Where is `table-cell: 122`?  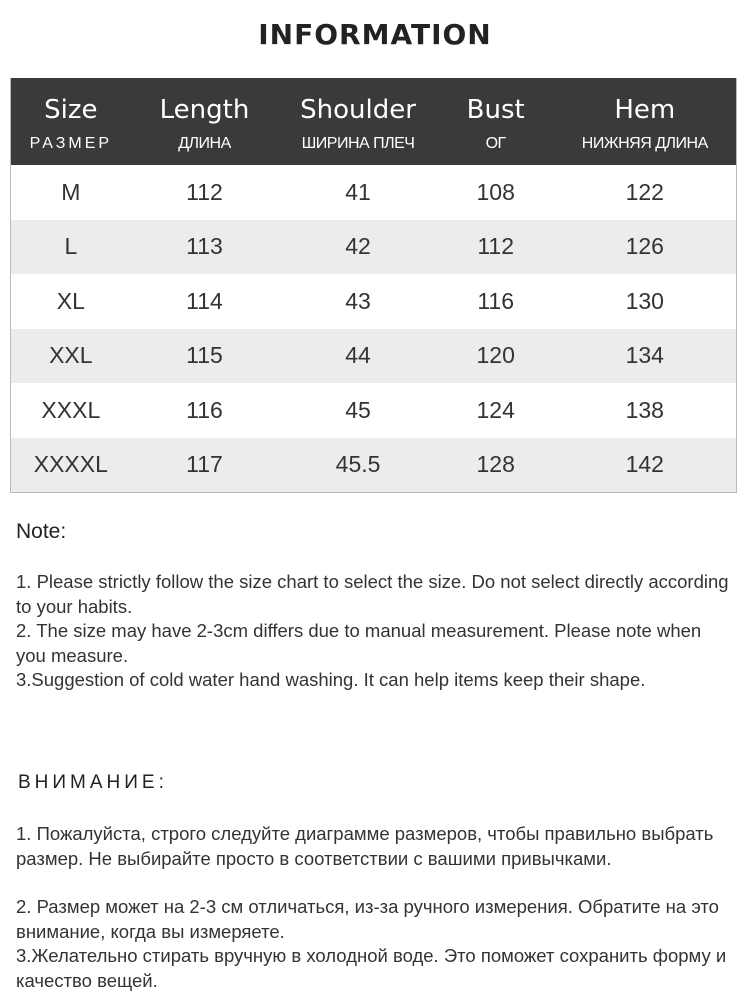
table-cell: 122 is located at coordinates (644, 191).